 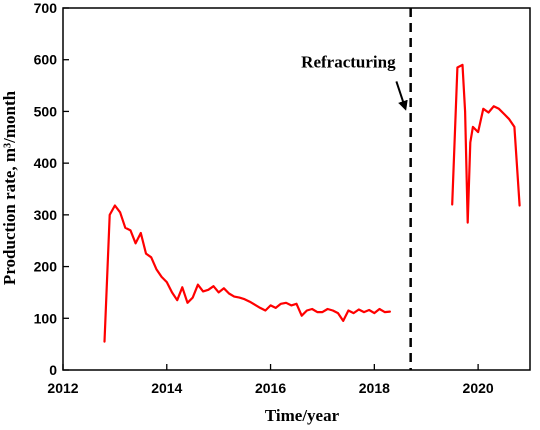 What do you see at coordinates (348, 61) in the screenshot?
I see `refracturing-annotation-label: Refracturing` at bounding box center [348, 61].